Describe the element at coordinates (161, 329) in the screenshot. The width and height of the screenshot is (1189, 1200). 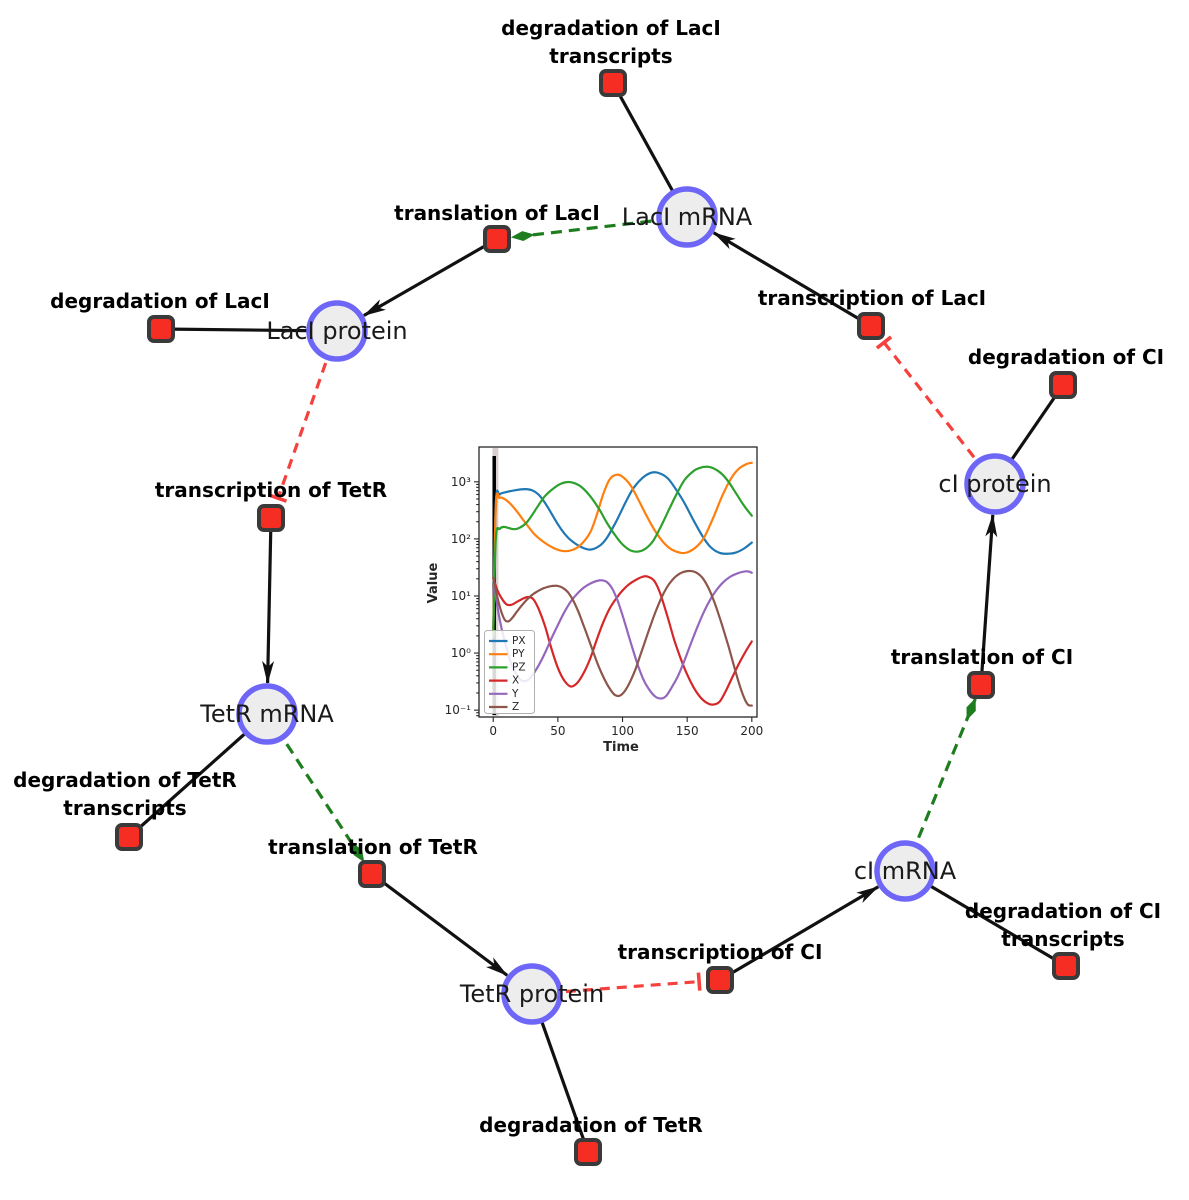
I see `reaction-node-deg_lacI` at that location.